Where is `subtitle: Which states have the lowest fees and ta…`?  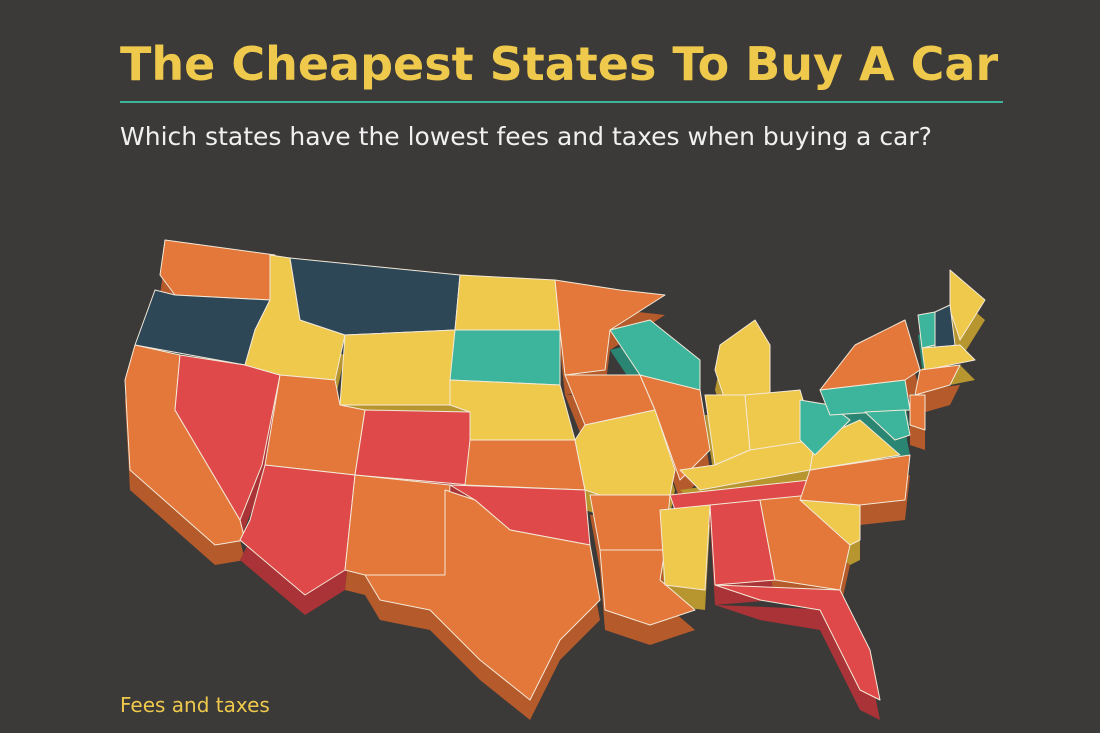 subtitle: Which states have the lowest fees and ta… is located at coordinates (526, 136).